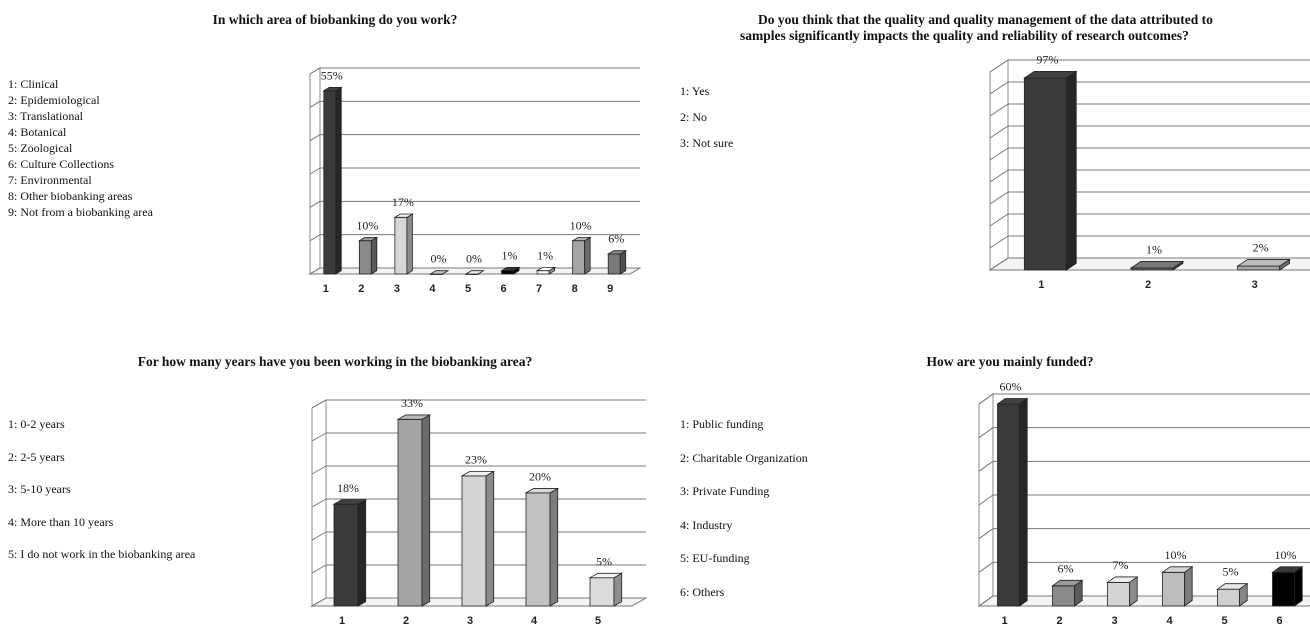 This screenshot has width=1310, height=635. I want to click on chart1-legend-entry: 6: Culture Collections, so click(61, 164).